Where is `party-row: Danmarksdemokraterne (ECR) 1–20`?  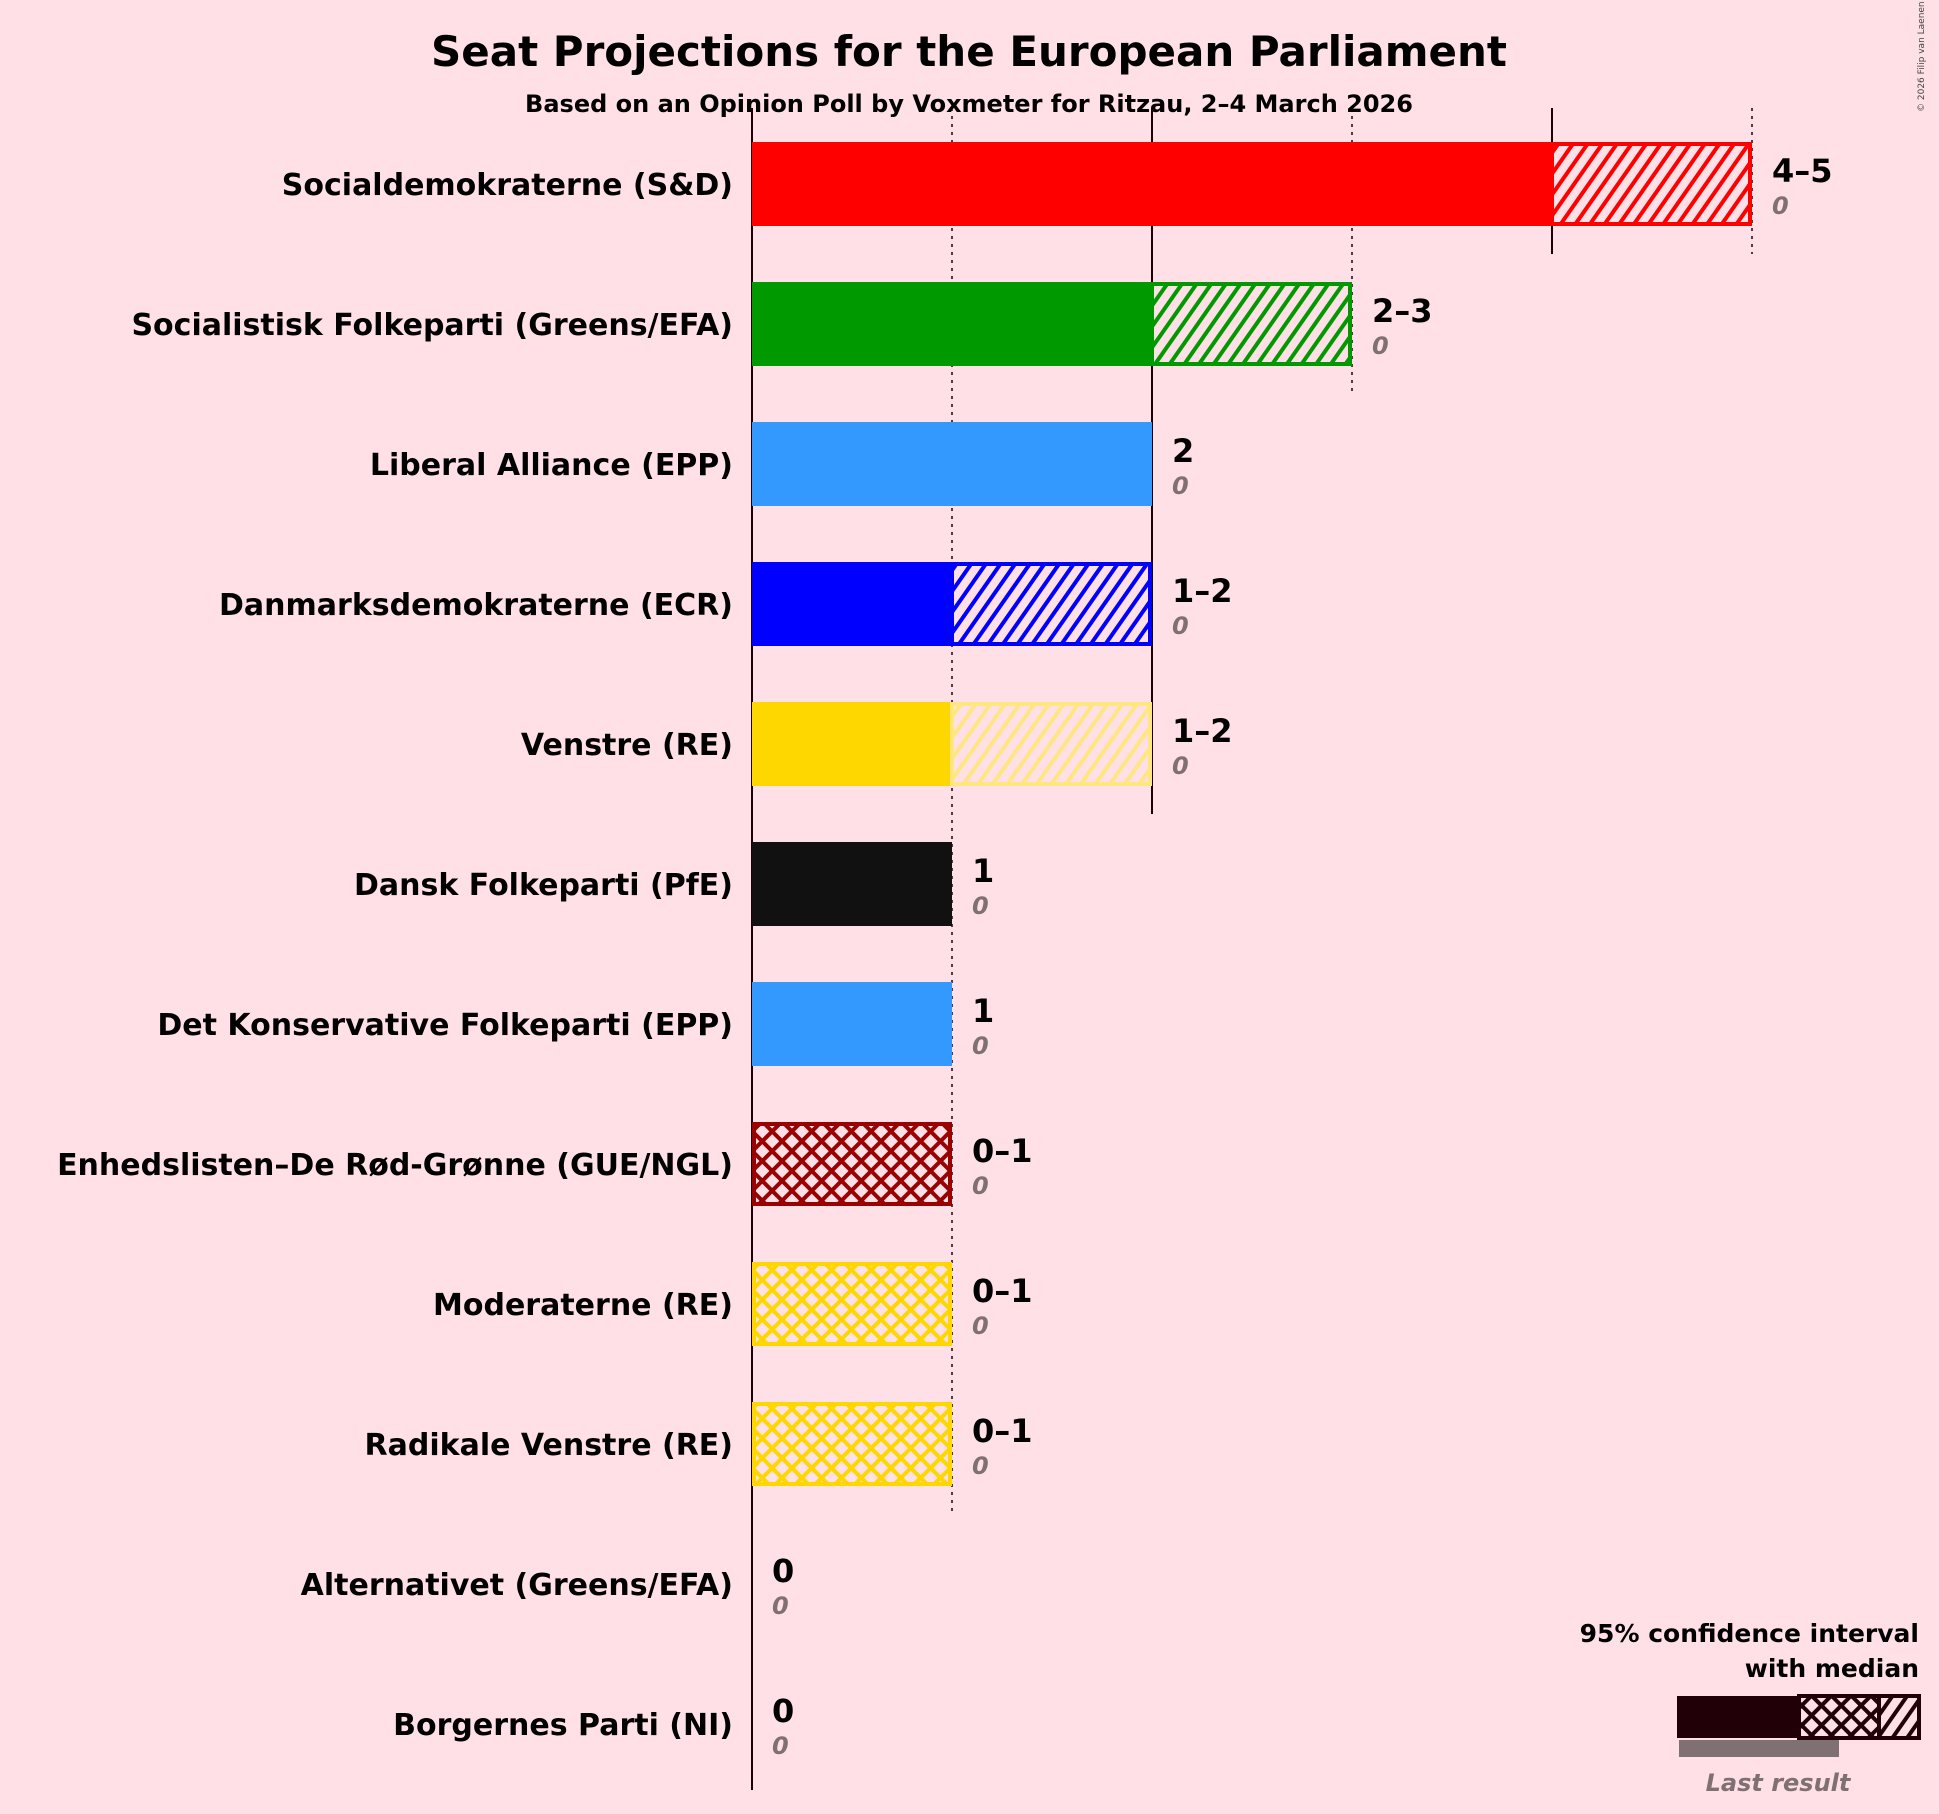 party-row: Danmarksdemokraterne (ECR) 1–20 is located at coordinates (726, 604).